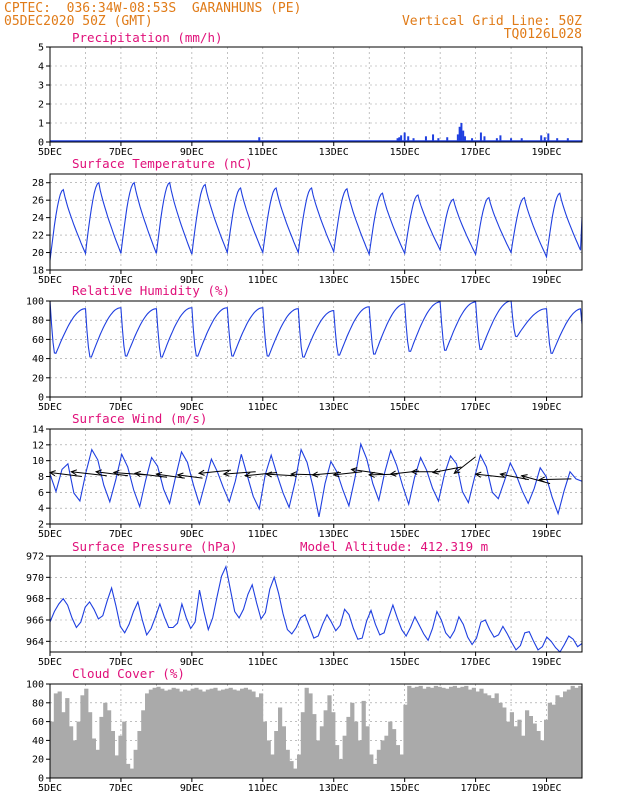  What do you see at coordinates (35, 599) in the screenshot?
I see `y-tick-label: 968` at bounding box center [35, 599].